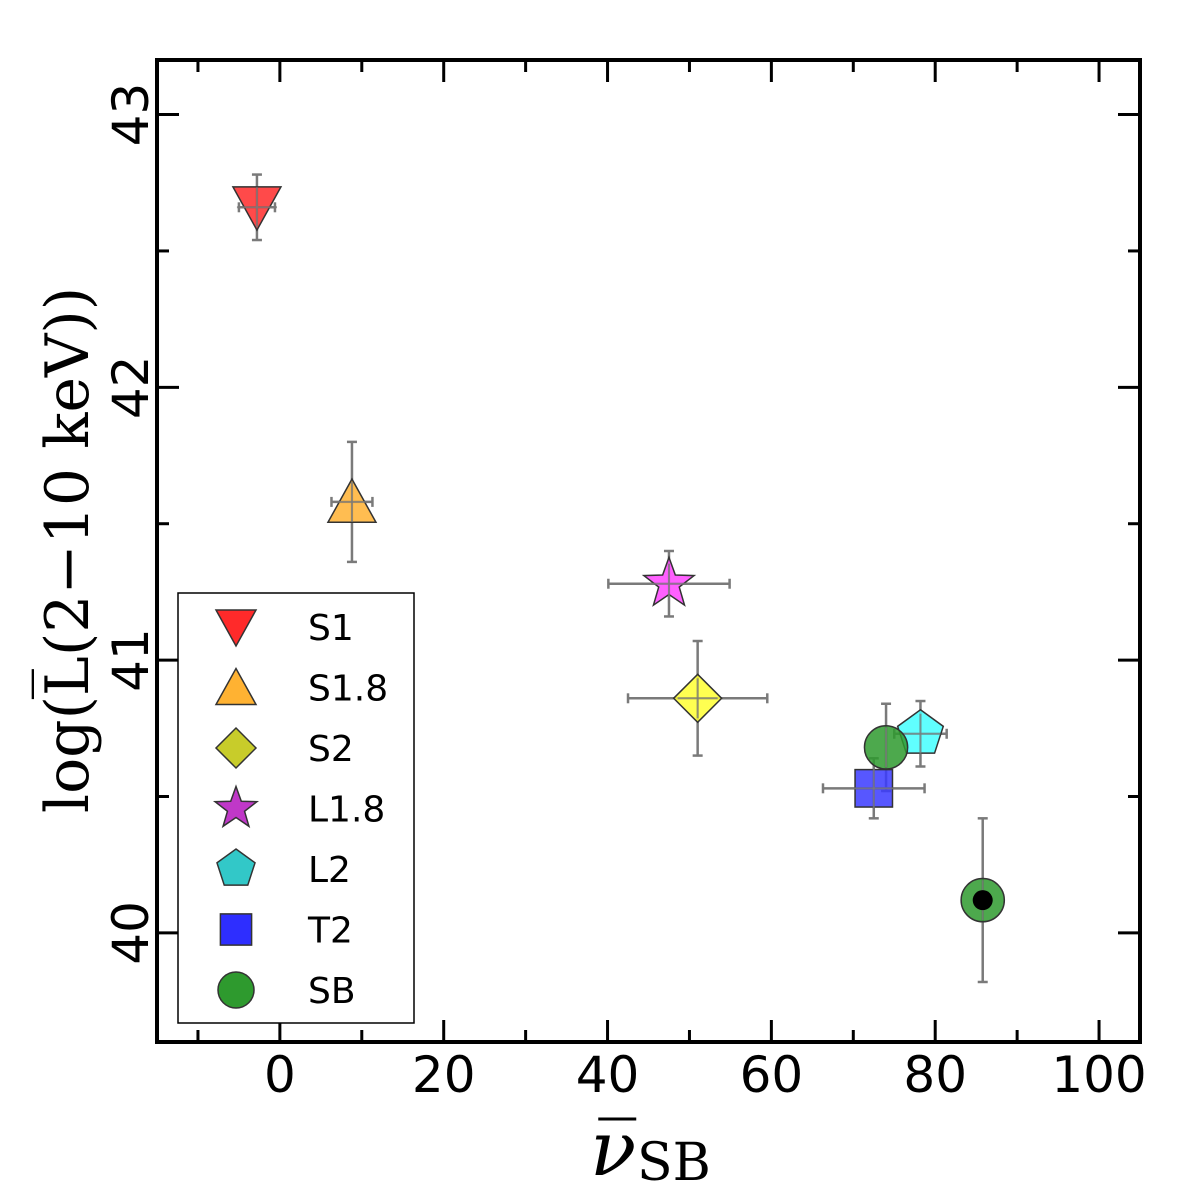 This screenshot has width=1200, height=1200. I want to click on legend-label: SB, so click(332, 991).